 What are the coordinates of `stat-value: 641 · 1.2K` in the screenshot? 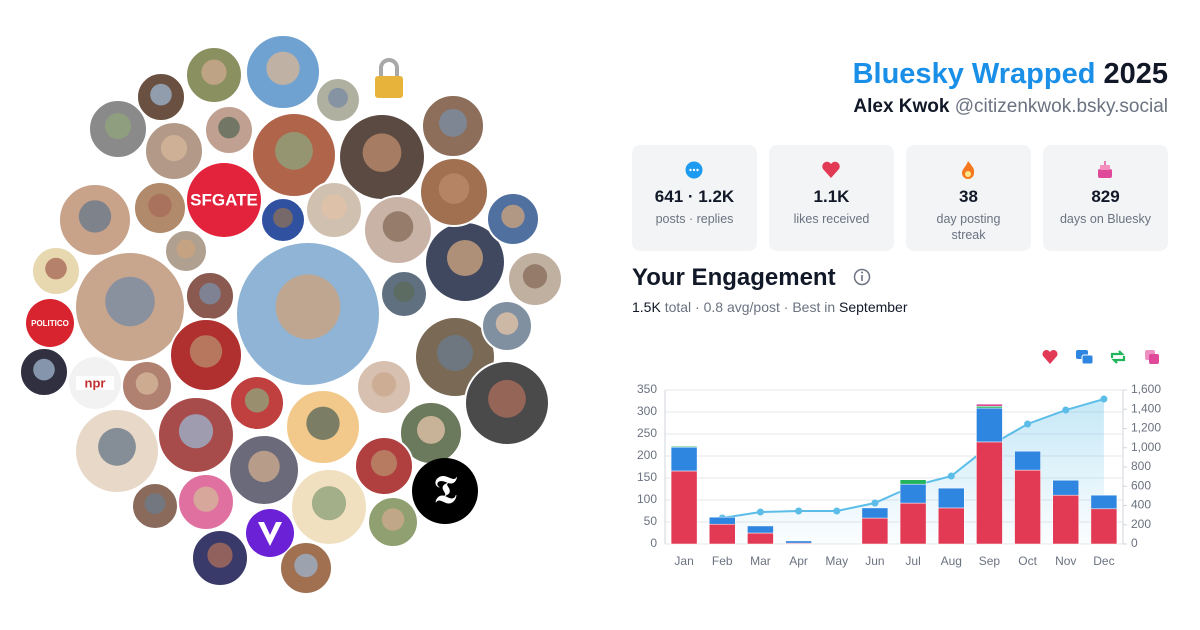 It's located at (694, 196).